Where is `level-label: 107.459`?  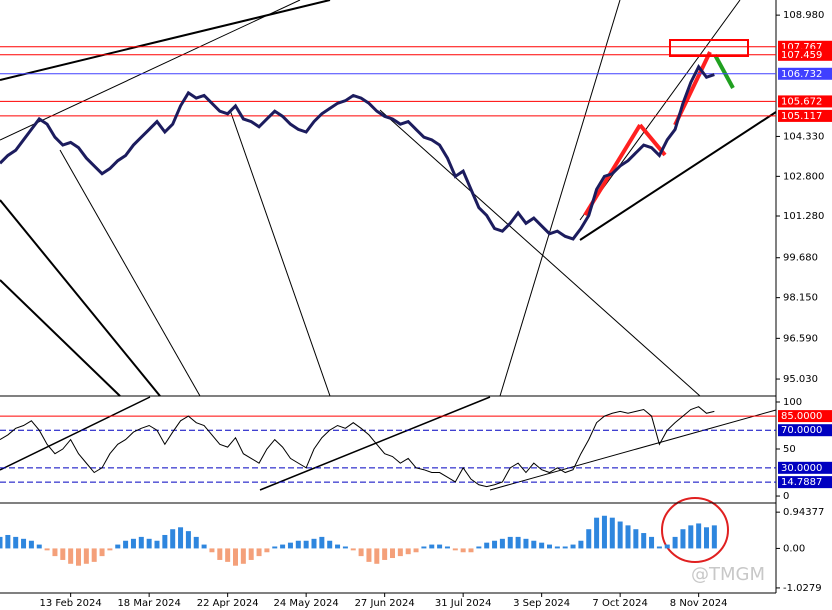
level-label: 107.459 is located at coordinates (801, 55).